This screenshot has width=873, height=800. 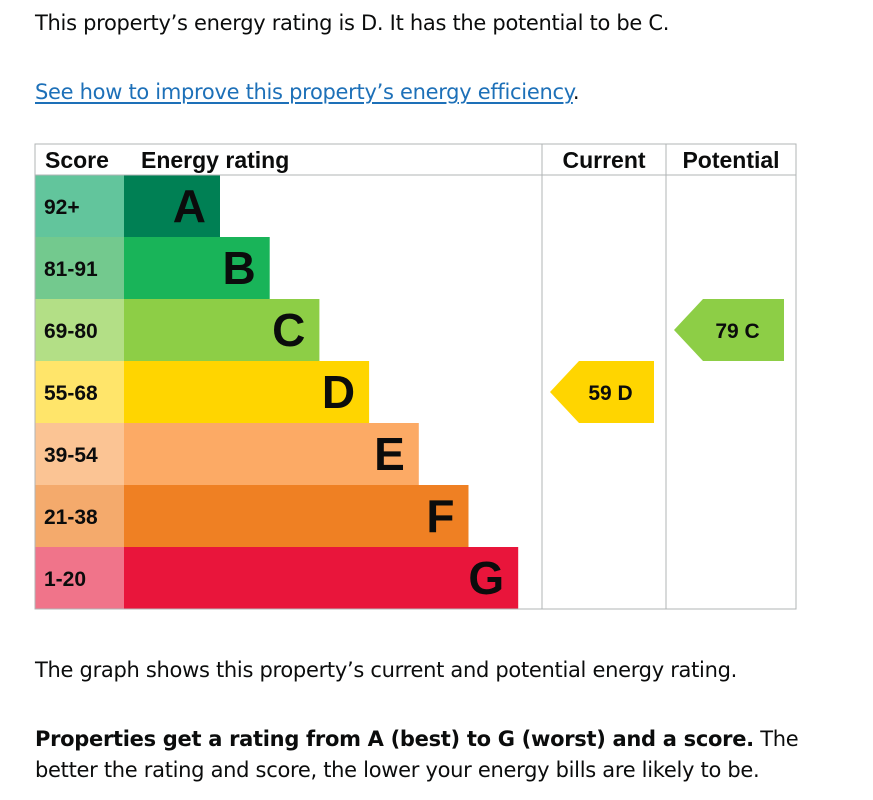 What do you see at coordinates (737, 331) in the screenshot?
I see `potential-rating-arrow-label: 79 C` at bounding box center [737, 331].